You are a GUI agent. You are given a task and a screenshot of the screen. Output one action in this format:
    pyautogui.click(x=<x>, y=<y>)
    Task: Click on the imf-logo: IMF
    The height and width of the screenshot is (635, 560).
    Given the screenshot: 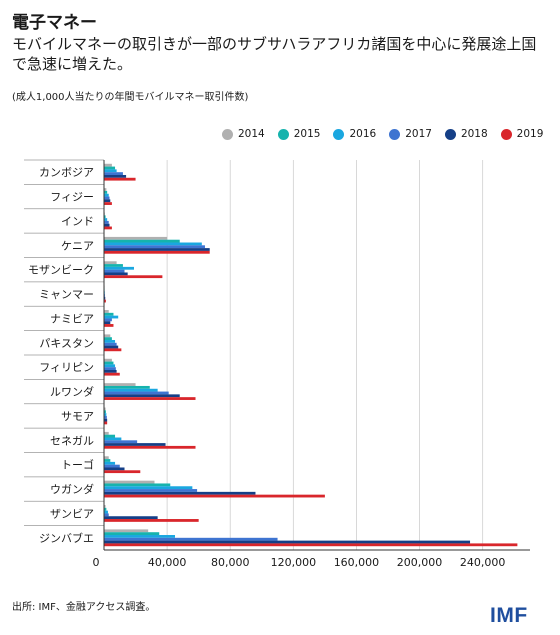 What is the action you would take?
    pyautogui.click(x=509, y=615)
    